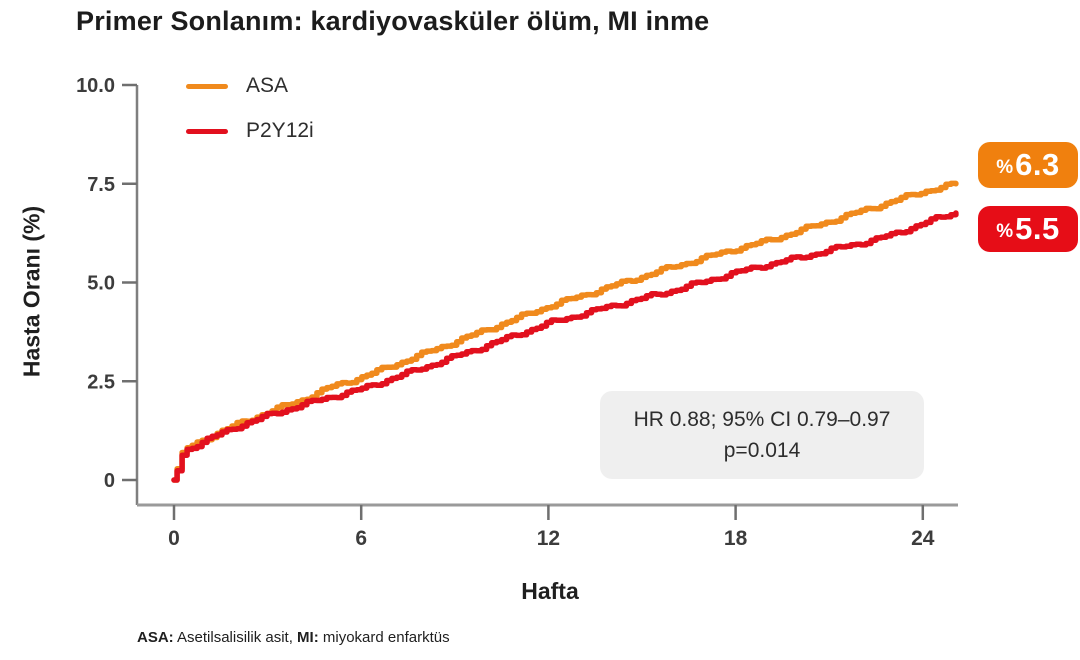  Describe the element at coordinates (736, 538) in the screenshot. I see `x-tick-label: 18` at that location.